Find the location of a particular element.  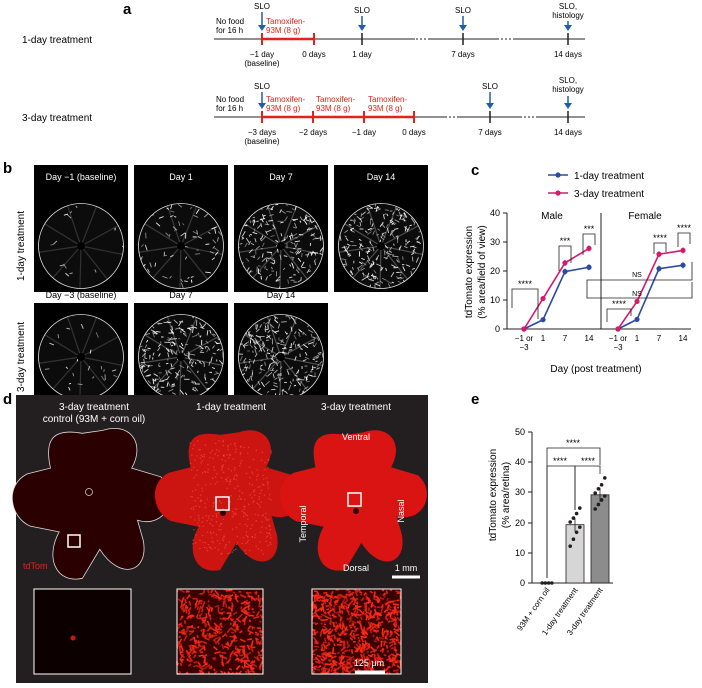

optic-disc is located at coordinates (281, 357).